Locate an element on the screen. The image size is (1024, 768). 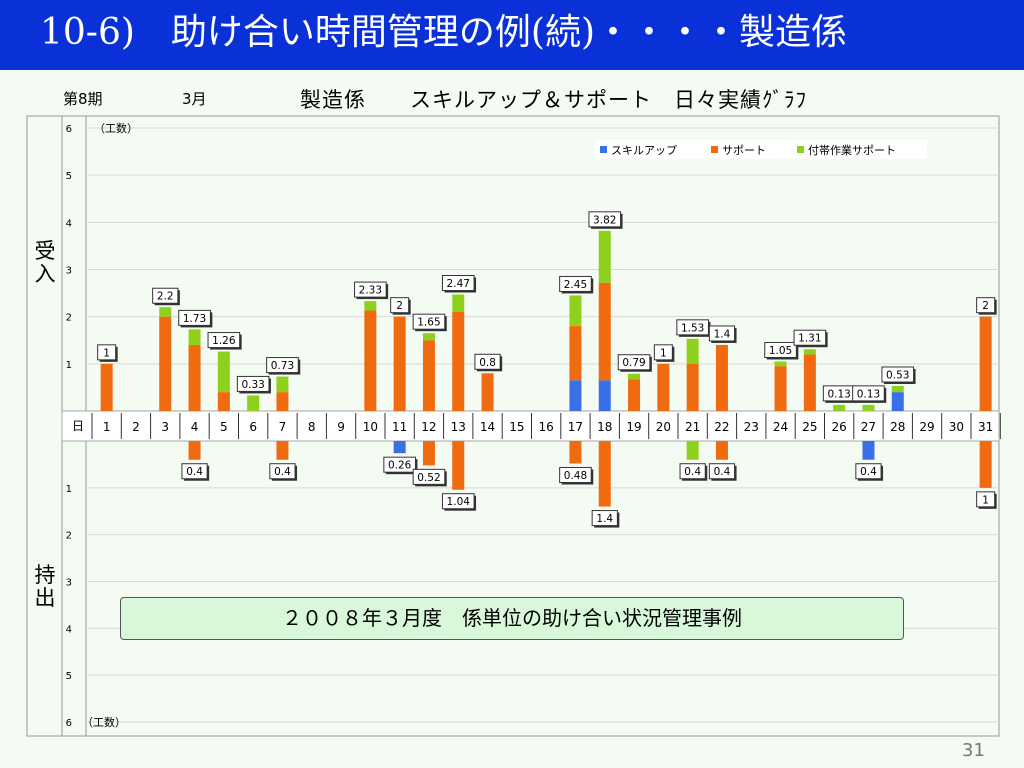
data-label-received: 2.45 is located at coordinates (575, 285).